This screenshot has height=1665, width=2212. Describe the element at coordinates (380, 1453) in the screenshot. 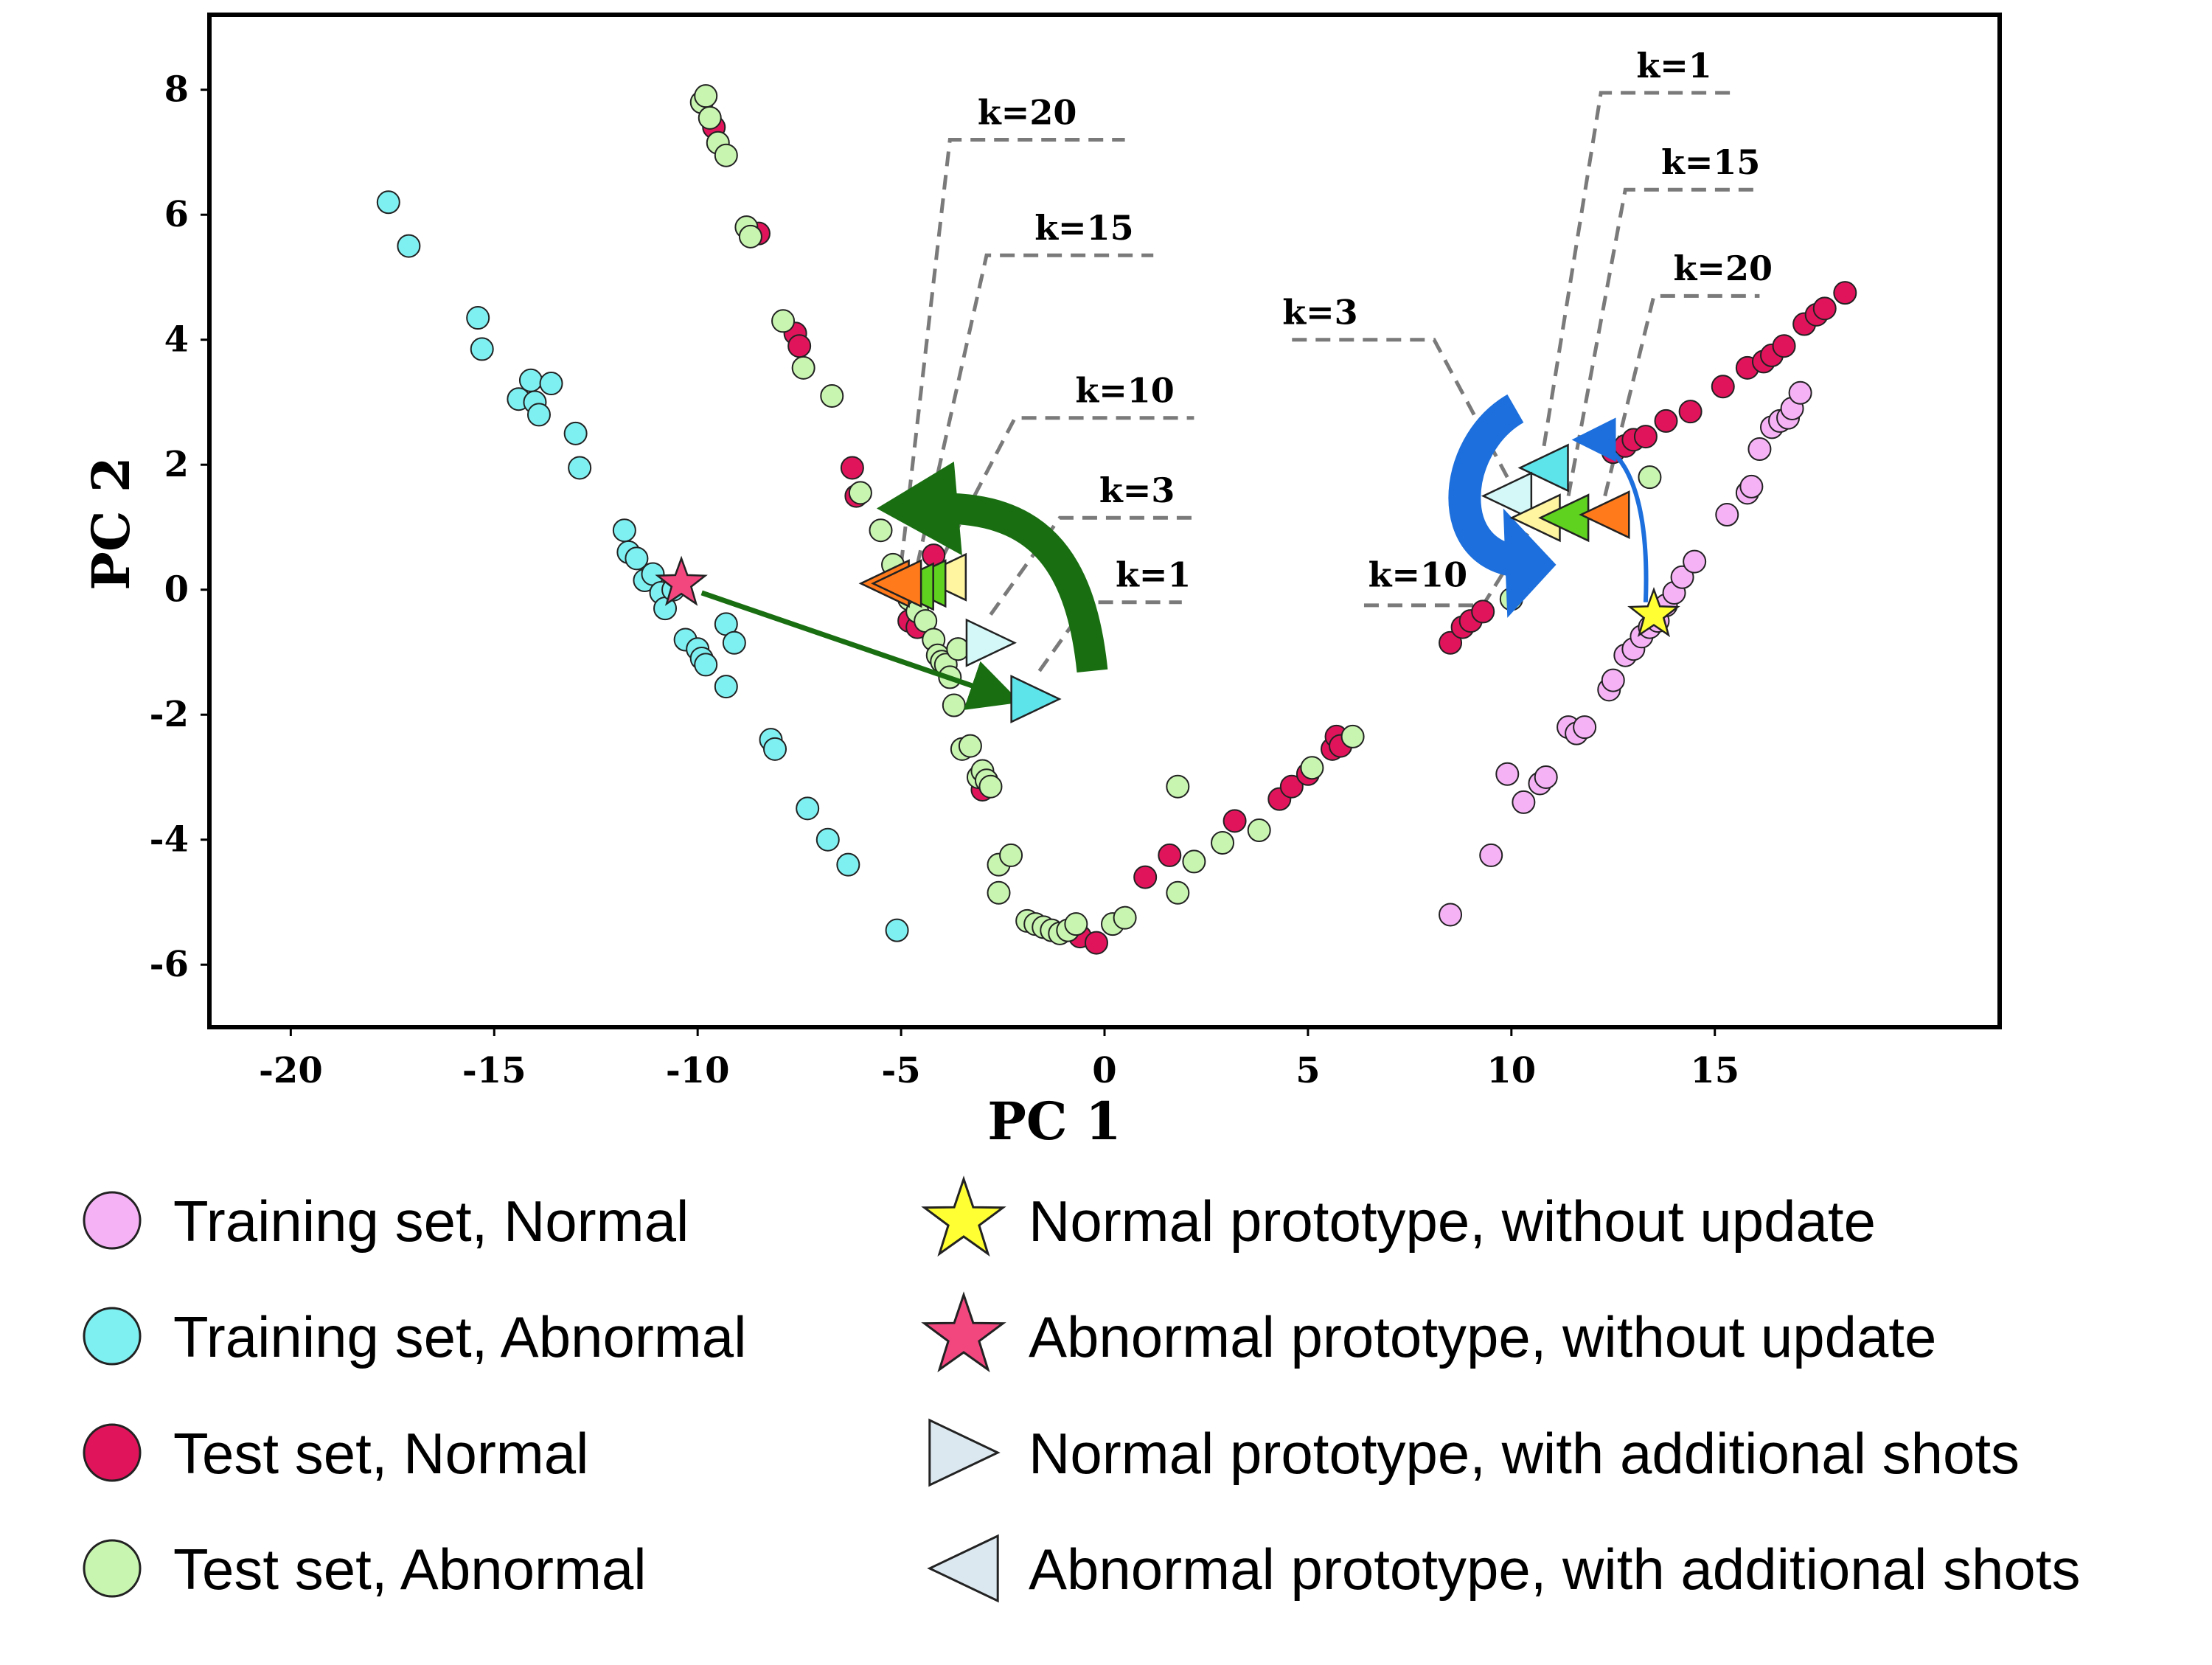

I see `legend-label: Test set, Normal` at that location.